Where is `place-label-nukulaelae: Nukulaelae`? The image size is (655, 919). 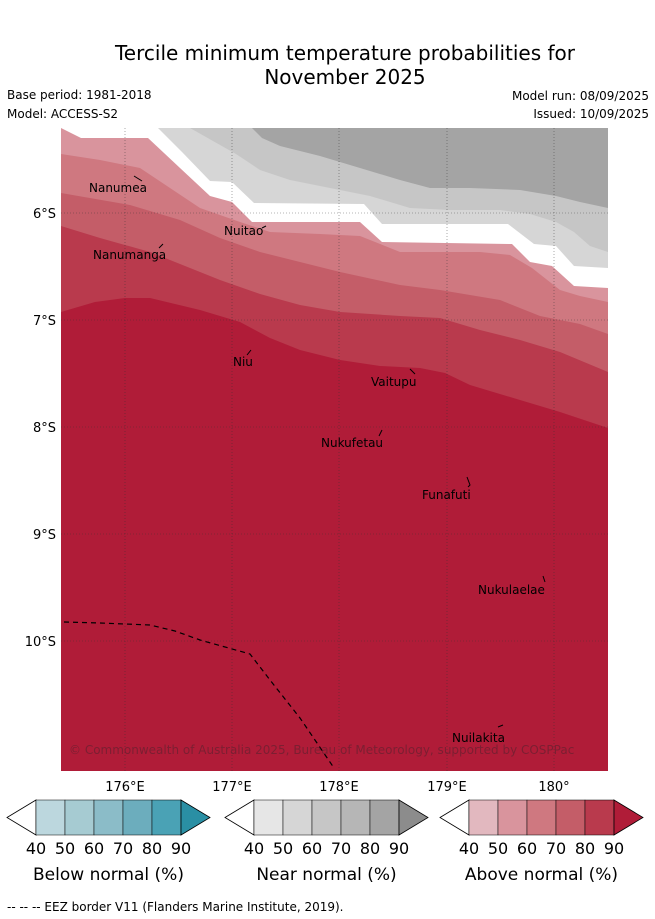
place-label-nukulaelae: Nukulaelae is located at coordinates (511, 590).